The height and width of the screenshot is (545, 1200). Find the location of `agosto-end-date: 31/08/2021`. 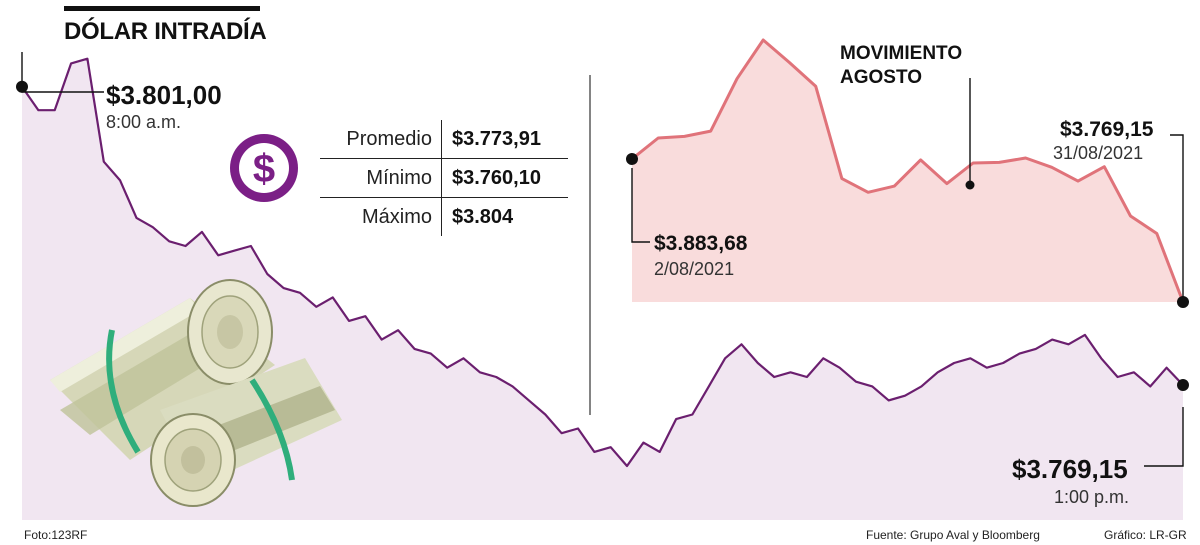

agosto-end-date: 31/08/2021 is located at coordinates (1098, 153).